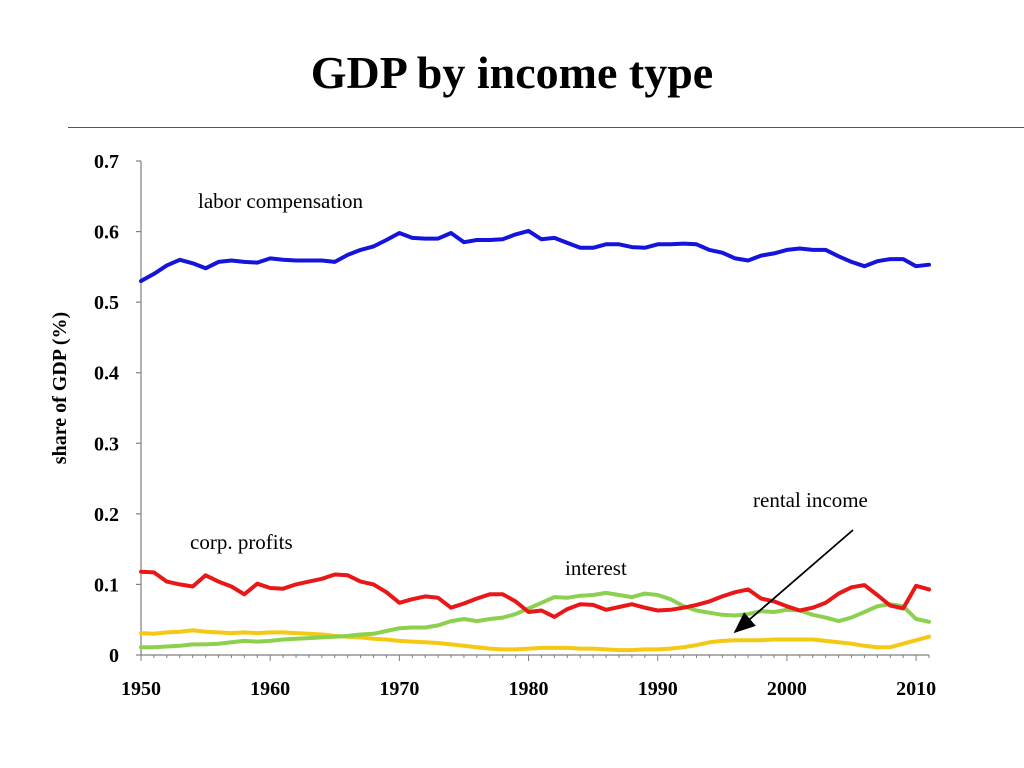 The width and height of the screenshot is (1024, 768). Describe the element at coordinates (793, 581) in the screenshot. I see `rental-income-arrow` at that location.